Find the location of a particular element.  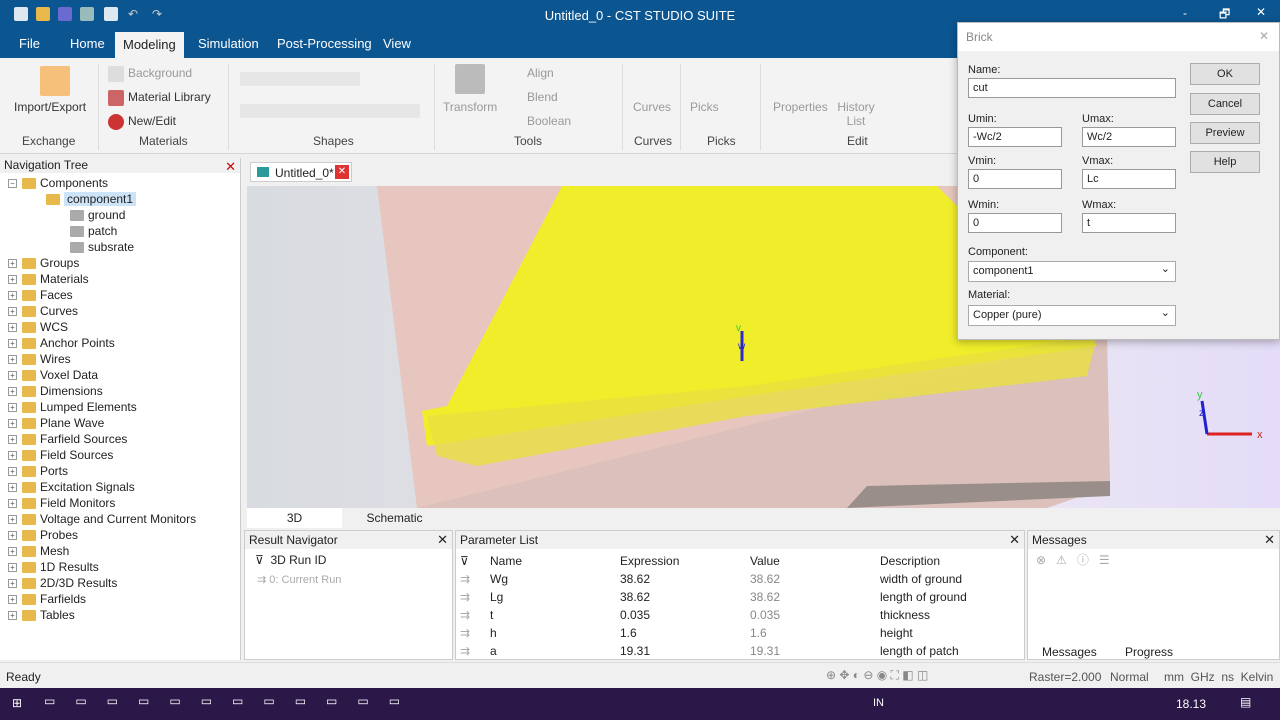

close-button: ✕ is located at coordinates (1261, 12).